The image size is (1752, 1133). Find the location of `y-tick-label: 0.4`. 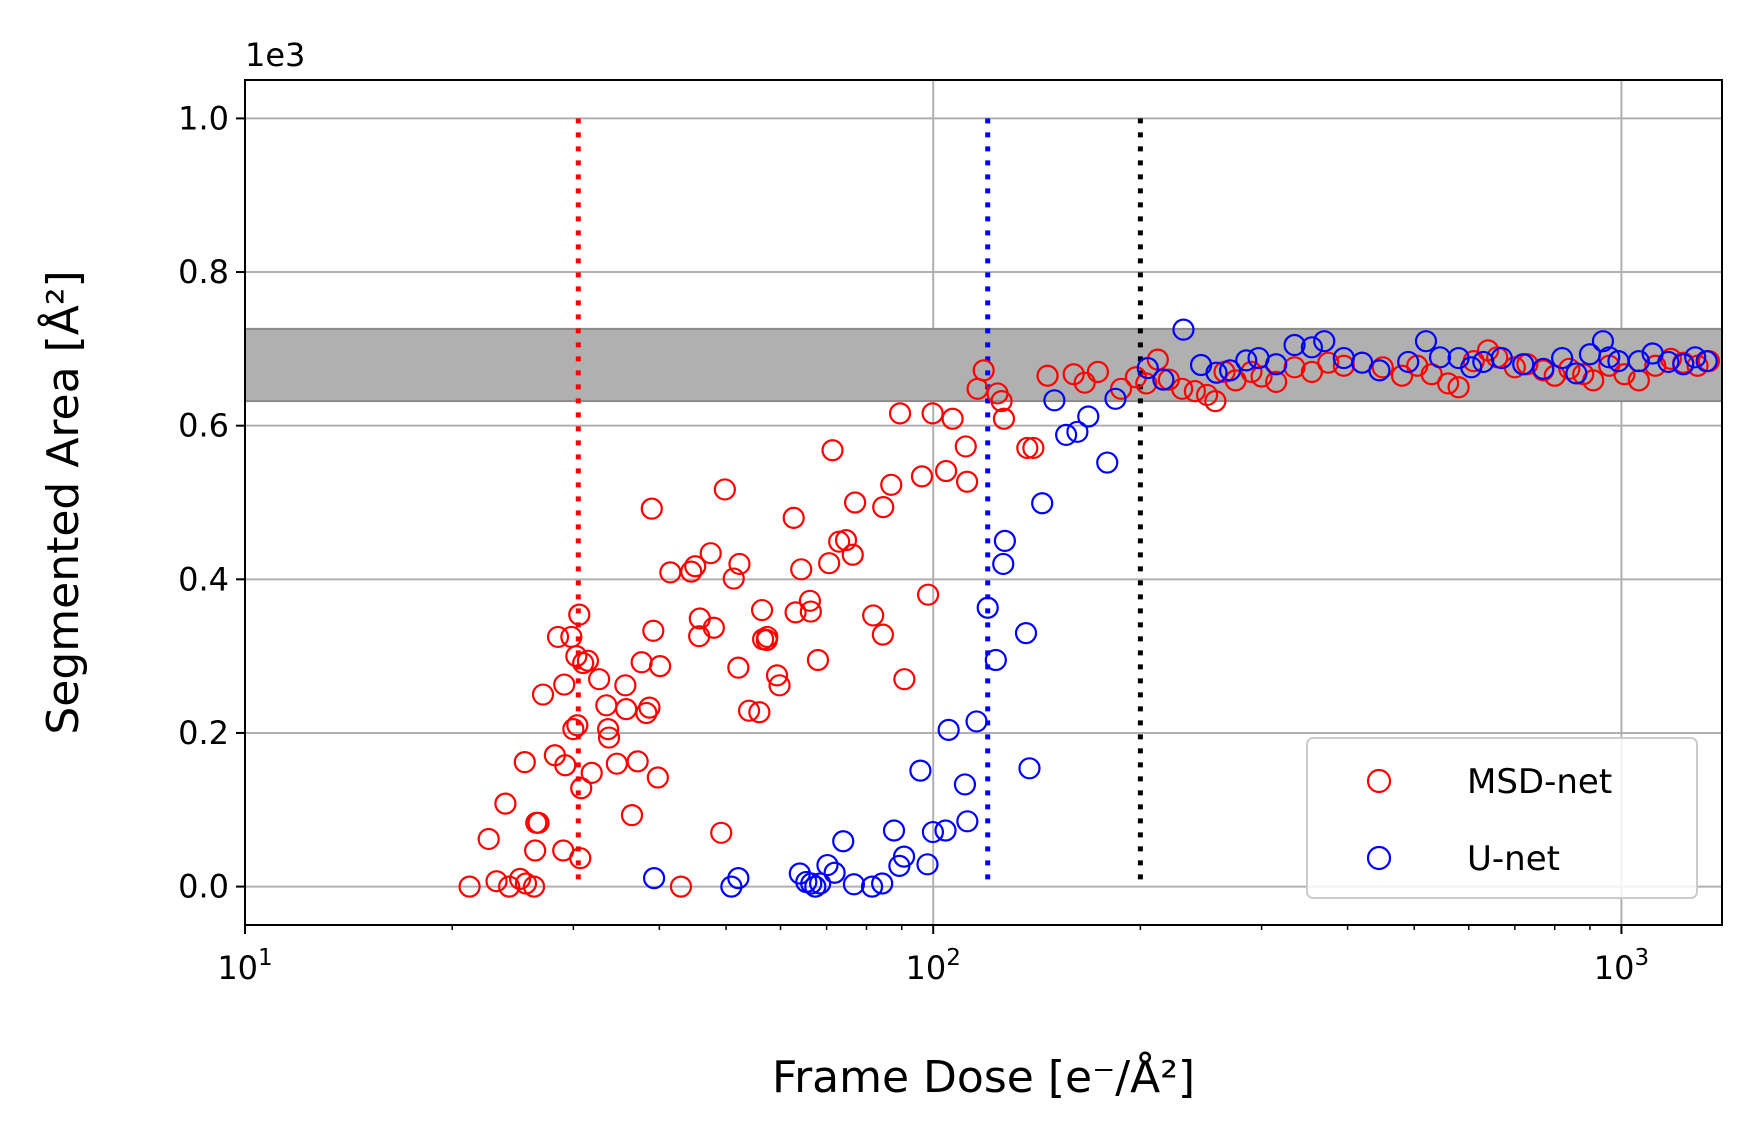

y-tick-label: 0.4 is located at coordinates (203, 579).